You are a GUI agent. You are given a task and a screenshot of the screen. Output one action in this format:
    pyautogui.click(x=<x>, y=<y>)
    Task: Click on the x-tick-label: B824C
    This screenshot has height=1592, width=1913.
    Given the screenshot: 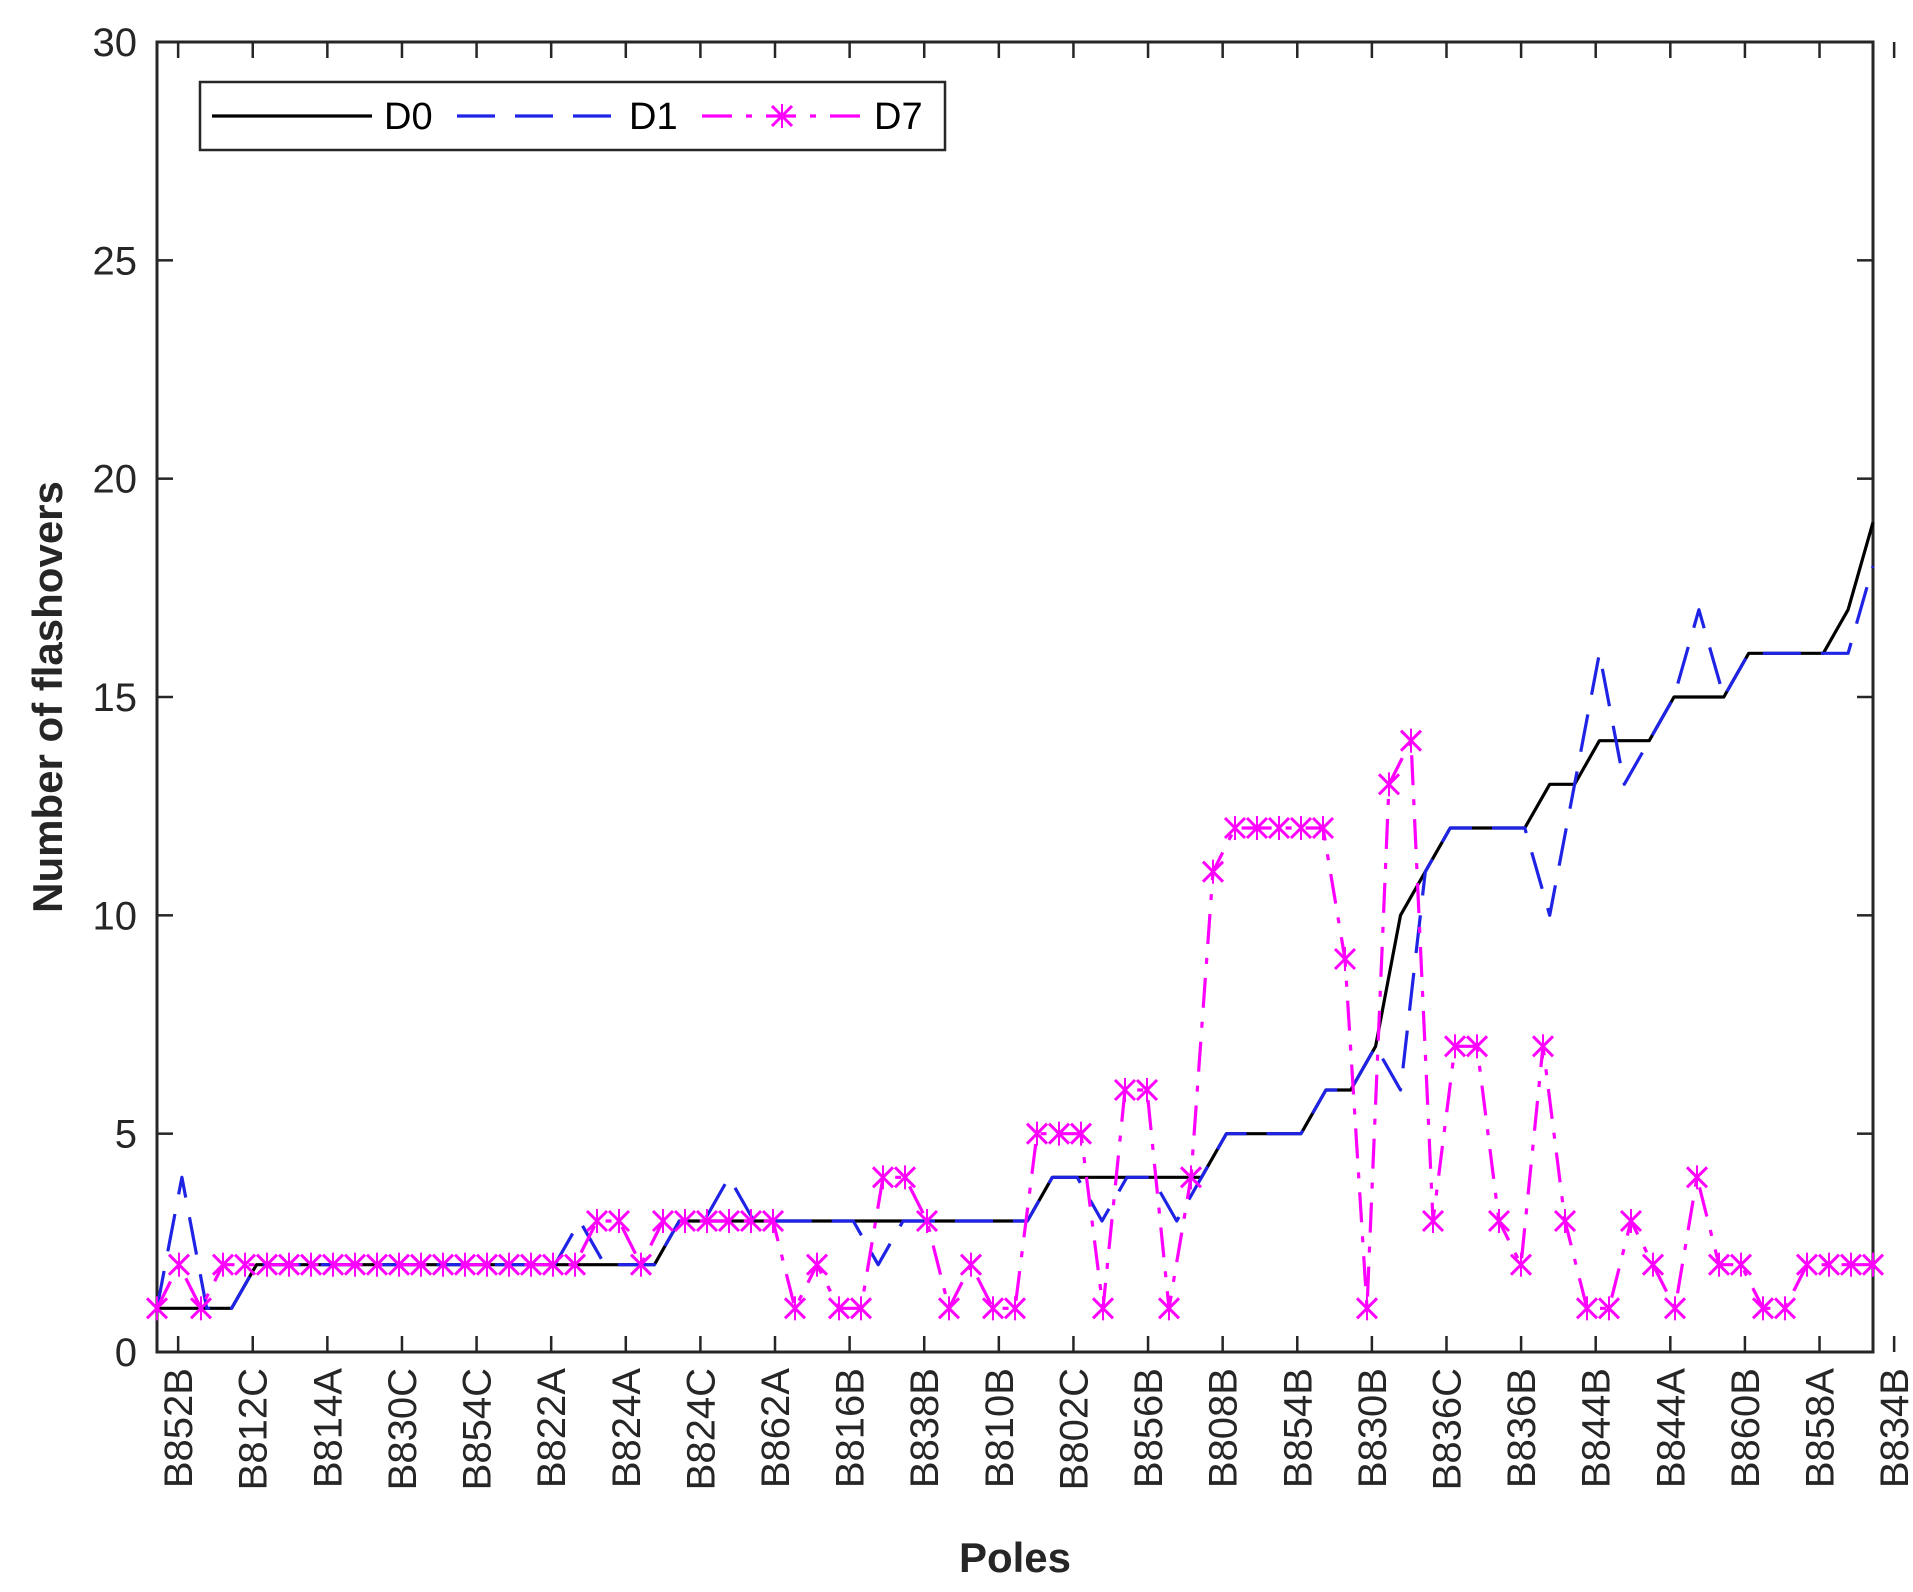 What is the action you would take?
    pyautogui.click(x=701, y=1429)
    